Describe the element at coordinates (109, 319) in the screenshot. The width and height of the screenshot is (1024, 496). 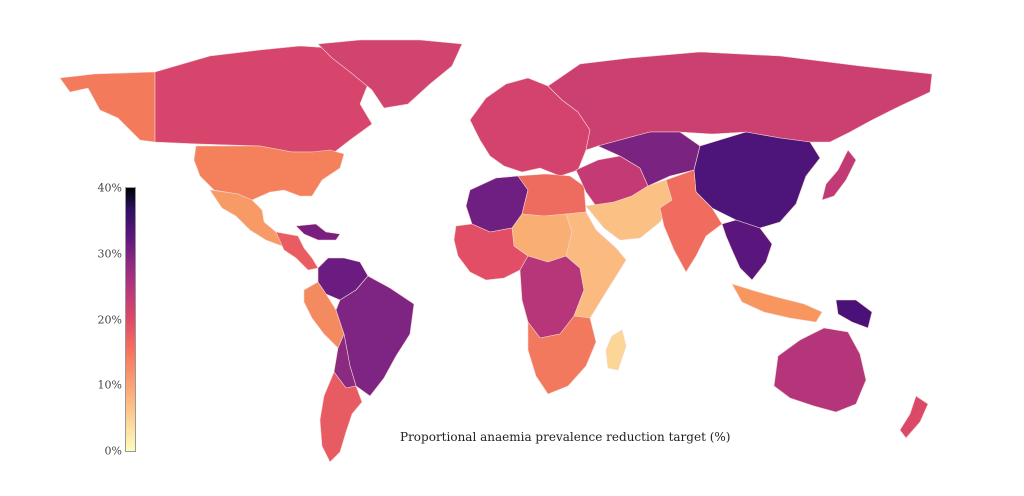
I see `legend-tick-20: 20%` at that location.